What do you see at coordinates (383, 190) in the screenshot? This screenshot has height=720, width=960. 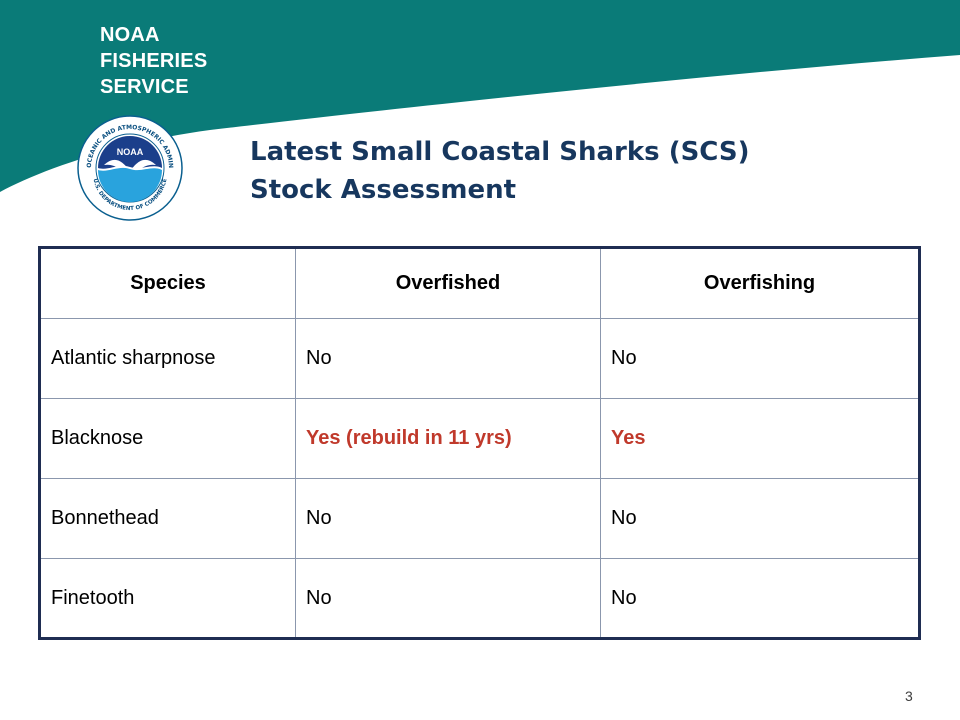 I see `title-line-2: Stock Assessment` at bounding box center [383, 190].